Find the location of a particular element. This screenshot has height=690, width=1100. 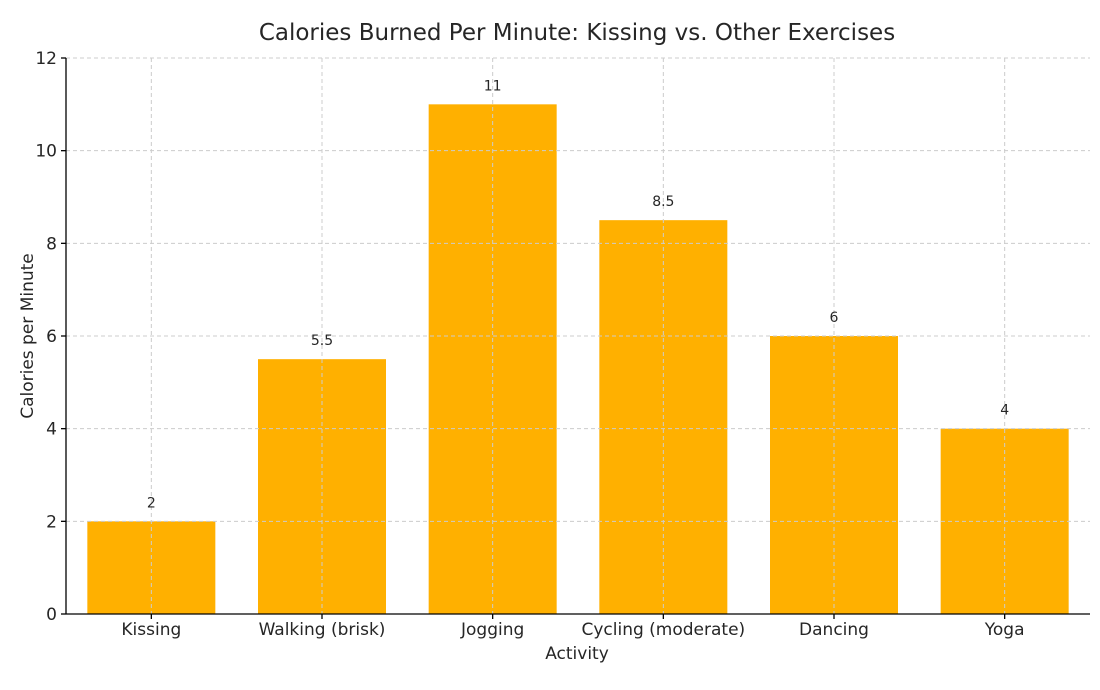

data-label: 11 is located at coordinates (493, 86).